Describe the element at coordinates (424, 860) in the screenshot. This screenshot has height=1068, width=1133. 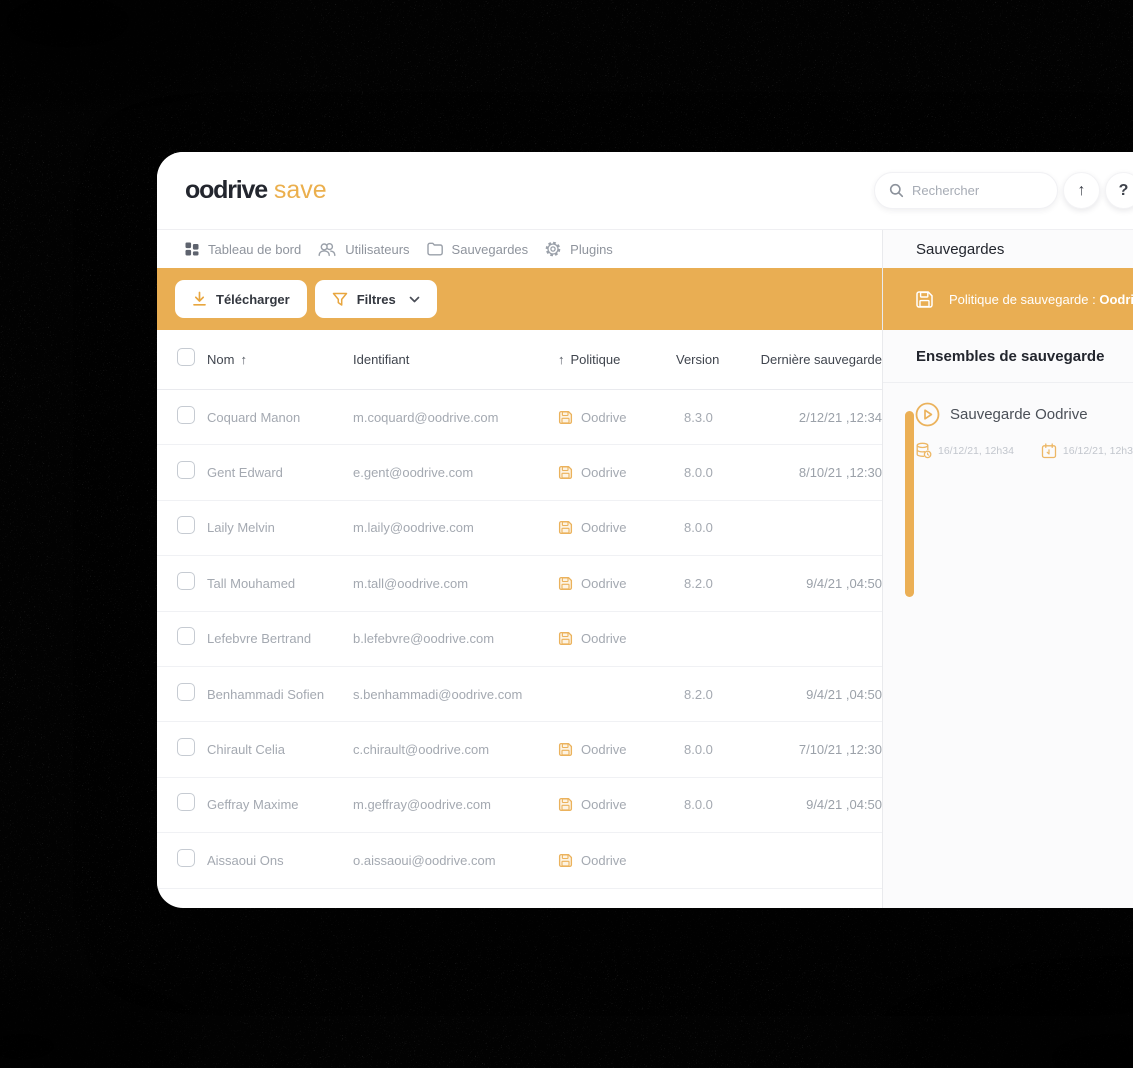
I see `user-identifier: o.aissaoui@oodrive.com` at that location.